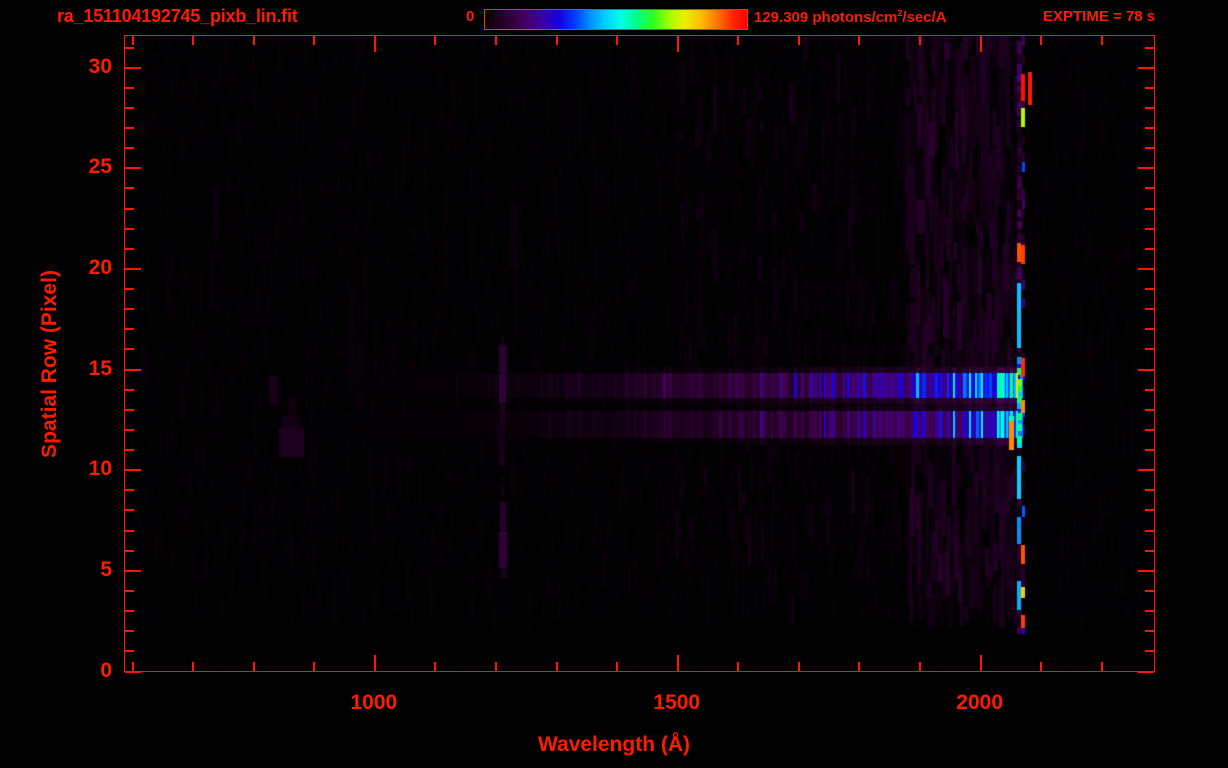 This screenshot has width=1228, height=768. What do you see at coordinates (106, 569) in the screenshot?
I see `y-tick-label: 5` at bounding box center [106, 569].